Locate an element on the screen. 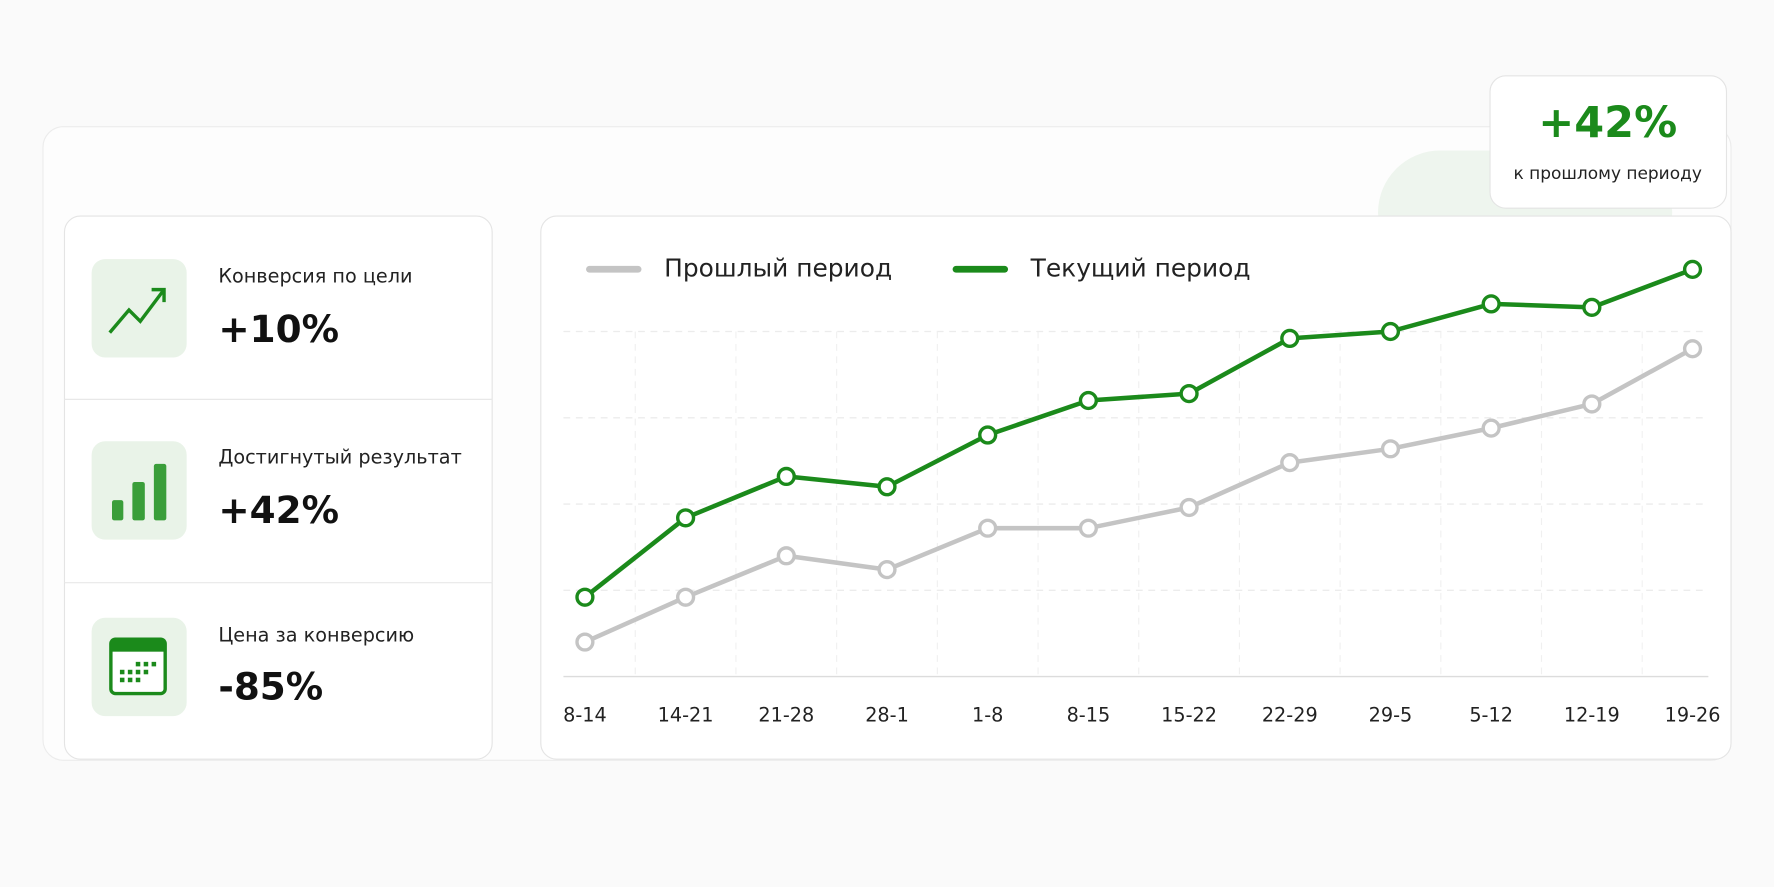 The height and width of the screenshot is (887, 1774). x-tick-label: 14-21 is located at coordinates (686, 715).